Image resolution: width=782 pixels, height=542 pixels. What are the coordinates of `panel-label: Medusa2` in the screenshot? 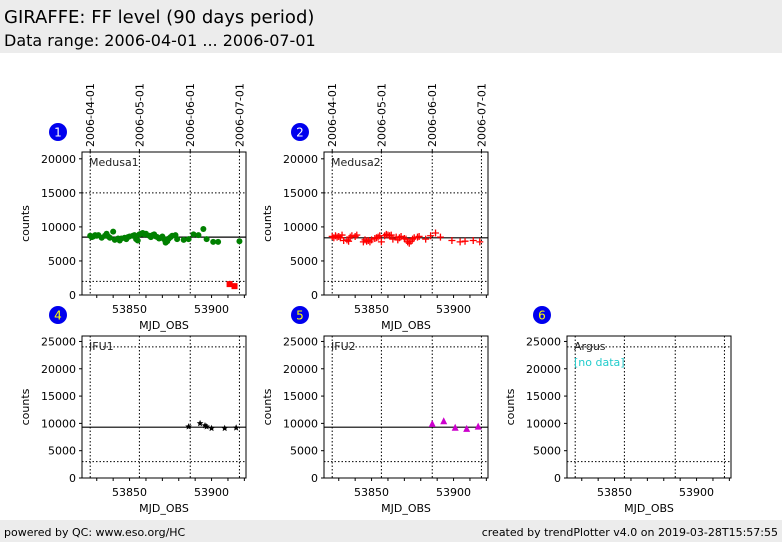 It's located at (356, 162).